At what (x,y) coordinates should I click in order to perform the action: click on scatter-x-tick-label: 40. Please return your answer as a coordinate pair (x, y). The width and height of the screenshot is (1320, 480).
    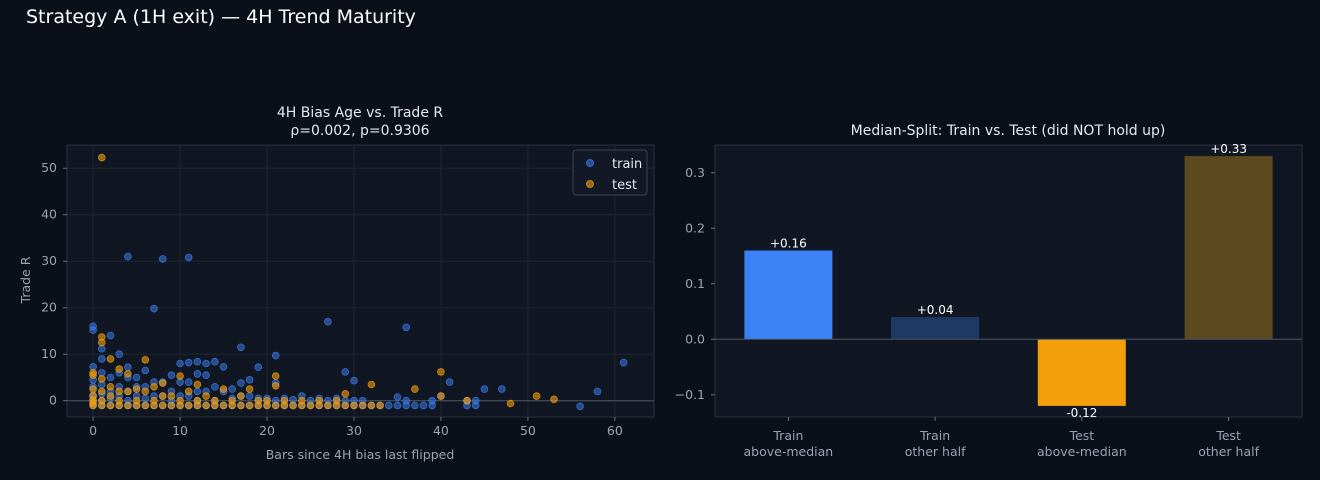
    Looking at the image, I should click on (441, 430).